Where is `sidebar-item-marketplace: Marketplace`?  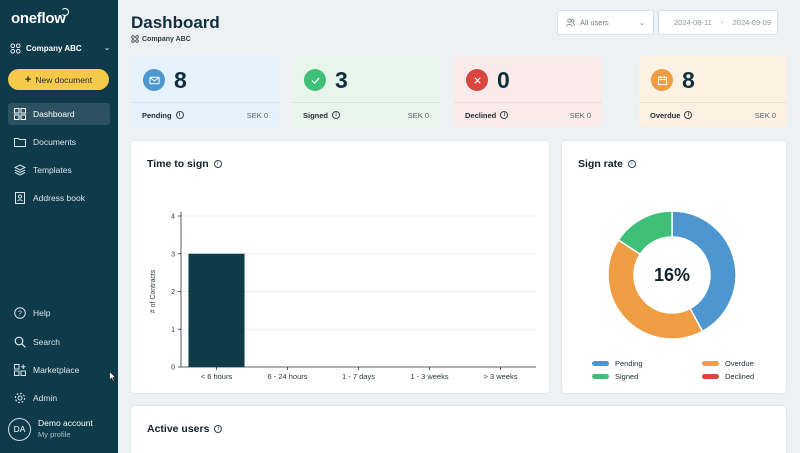
sidebar-item-marketplace: Marketplace is located at coordinates (59, 370).